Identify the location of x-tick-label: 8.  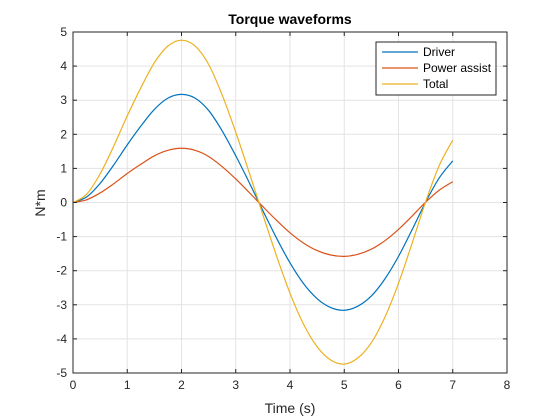
(507, 385).